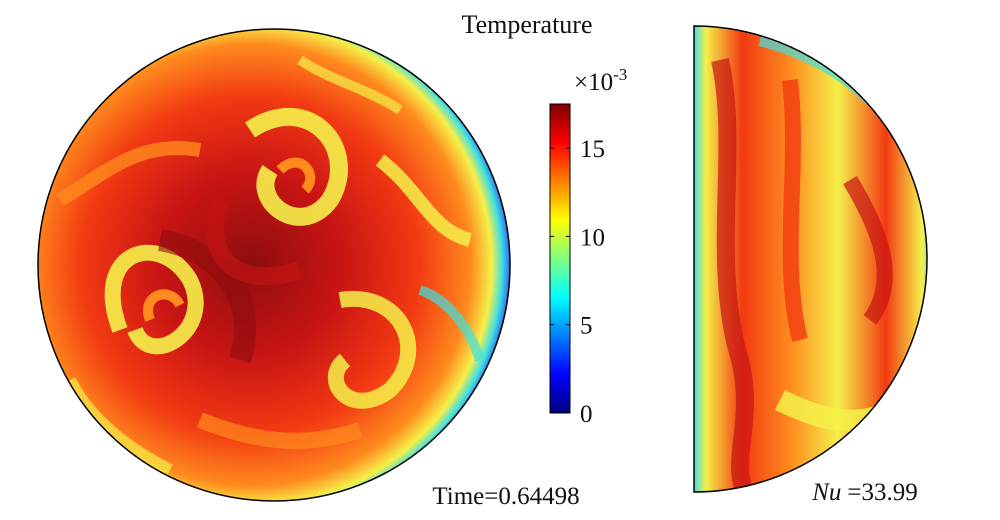  Describe the element at coordinates (593, 82) in the screenshot. I see `colorbar-multiplier-base: ×10` at that location.